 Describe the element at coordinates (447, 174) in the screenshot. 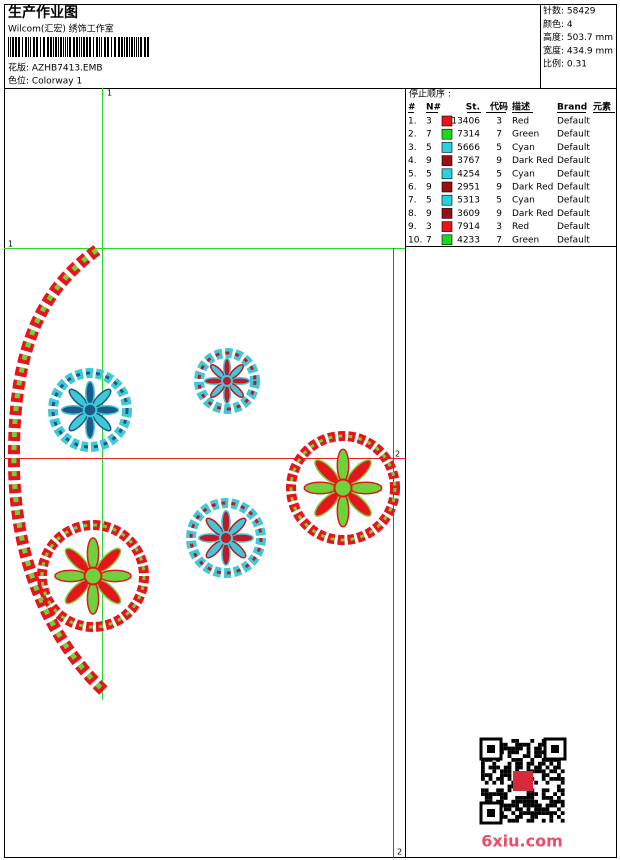

I see `color-swatch` at that location.